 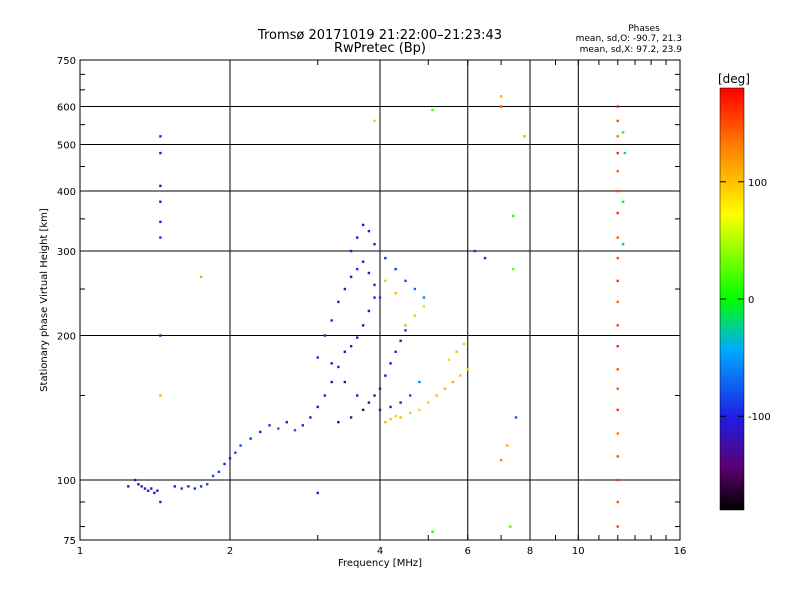 What do you see at coordinates (80, 551) in the screenshot?
I see `x-tick-label: 1` at bounding box center [80, 551].